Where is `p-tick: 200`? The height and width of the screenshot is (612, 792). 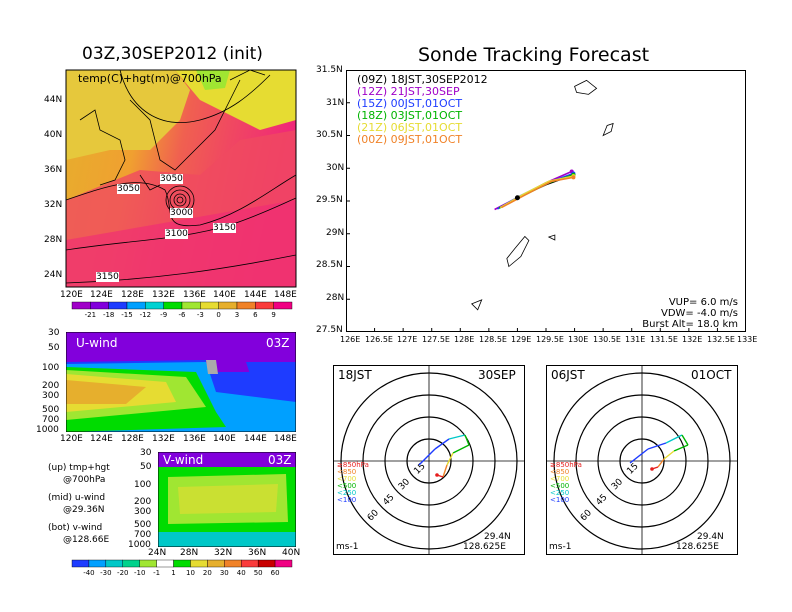
p-tick: 200 is located at coordinates (51, 386).